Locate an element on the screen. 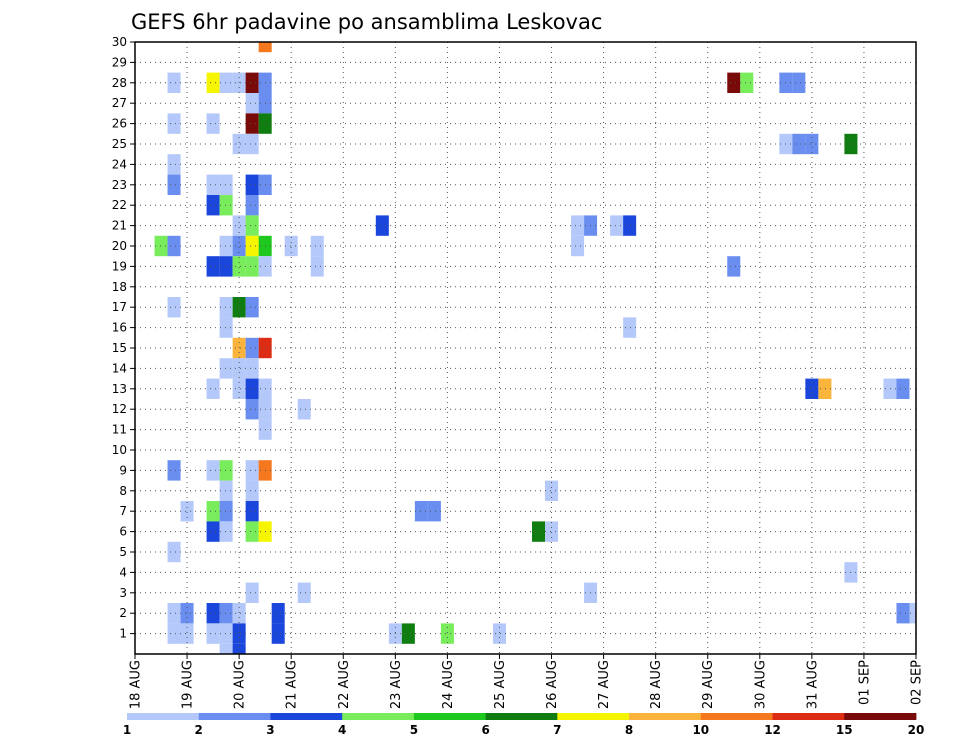 This screenshot has height=742, width=960. colorbar-label: 2 is located at coordinates (199, 730).